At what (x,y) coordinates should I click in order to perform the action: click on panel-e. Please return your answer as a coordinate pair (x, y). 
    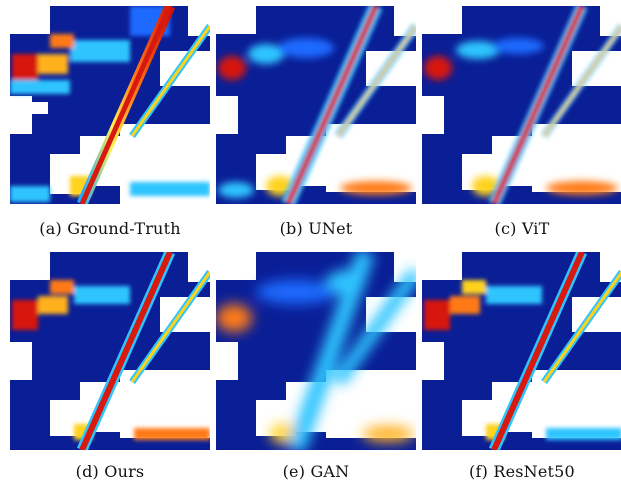
    Looking at the image, I should click on (316, 351).